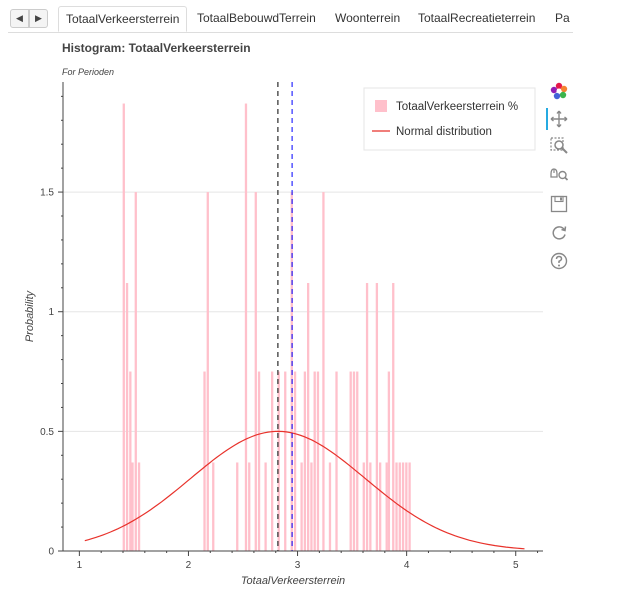 The image size is (623, 606). What do you see at coordinates (88, 72) in the screenshot?
I see `chart-subtitle: For Perioden` at bounding box center [88, 72].